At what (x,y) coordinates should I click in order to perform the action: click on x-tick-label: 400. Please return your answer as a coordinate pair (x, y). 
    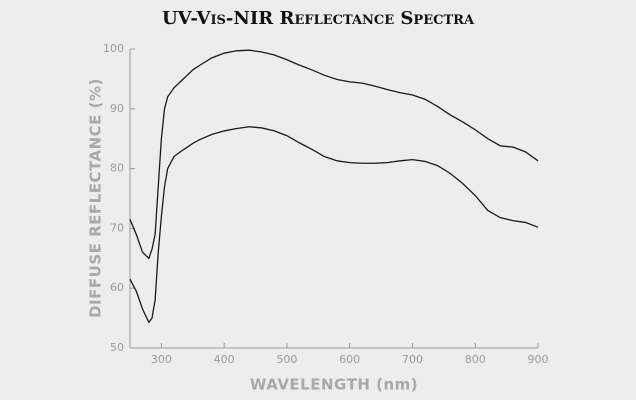
    Looking at the image, I should click on (224, 359).